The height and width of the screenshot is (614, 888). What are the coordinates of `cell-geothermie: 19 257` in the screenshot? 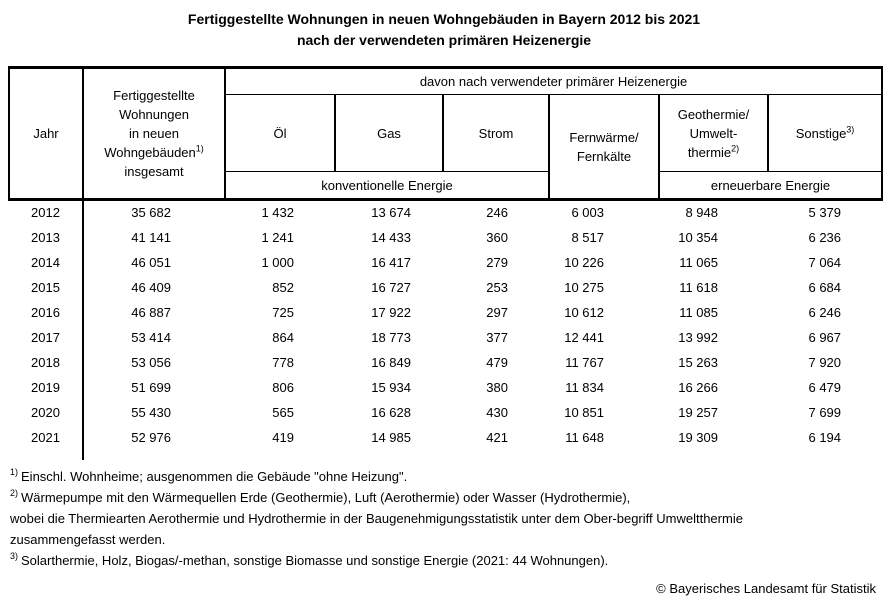 It's located at (698, 412).